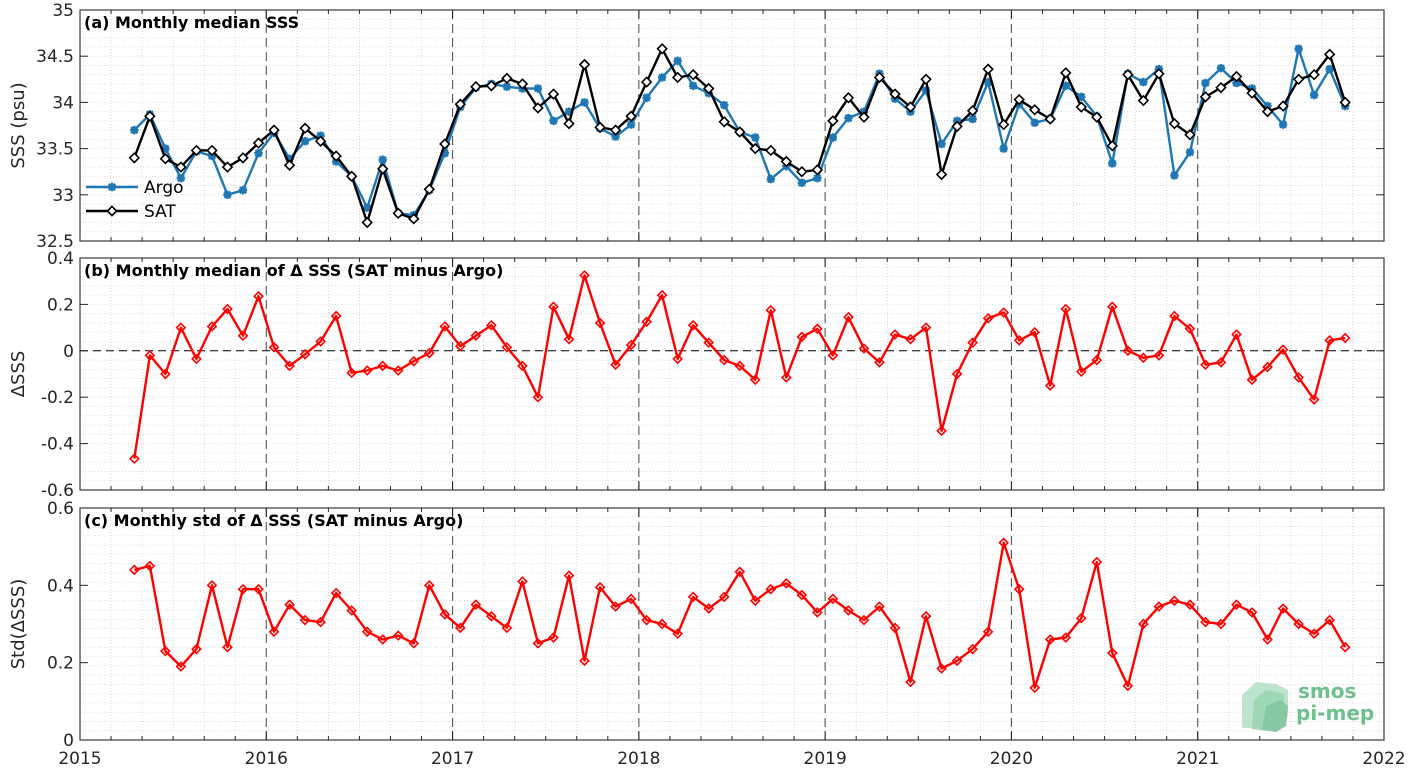 This screenshot has height=768, width=1409. I want to click on y-tick-label: 0, so click(68, 741).